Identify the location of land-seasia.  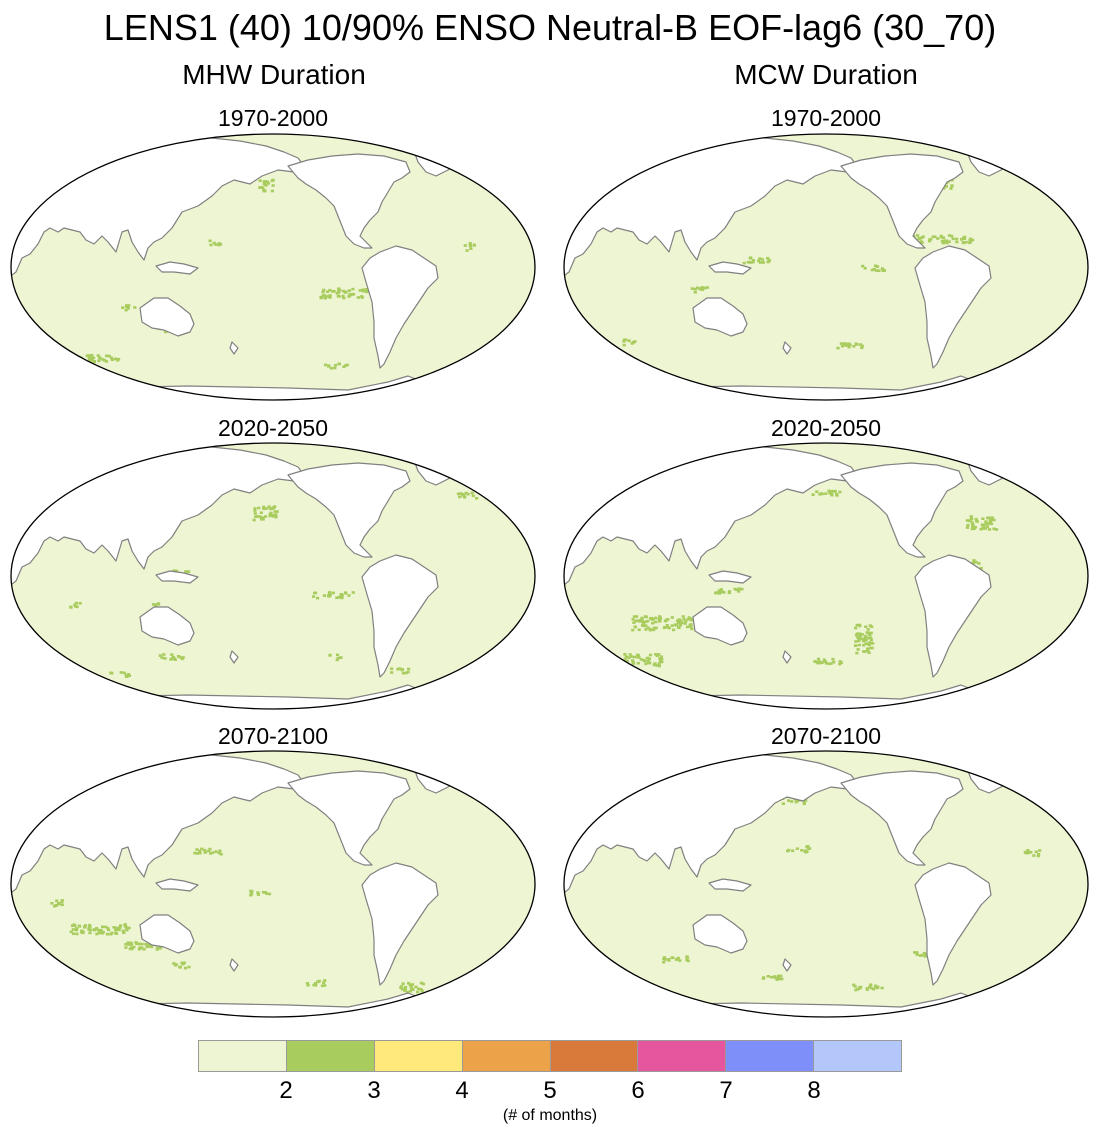
(177, 268).